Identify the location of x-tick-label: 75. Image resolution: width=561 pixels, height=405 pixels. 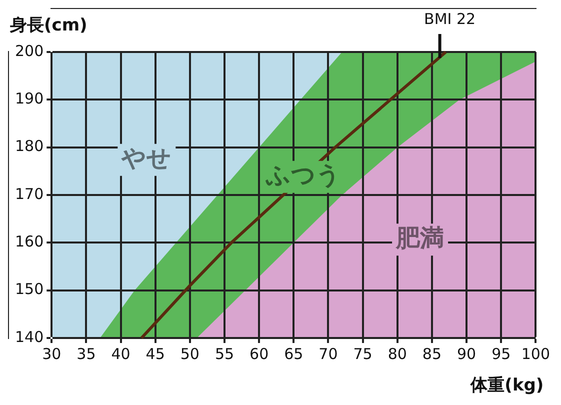
(362, 353).